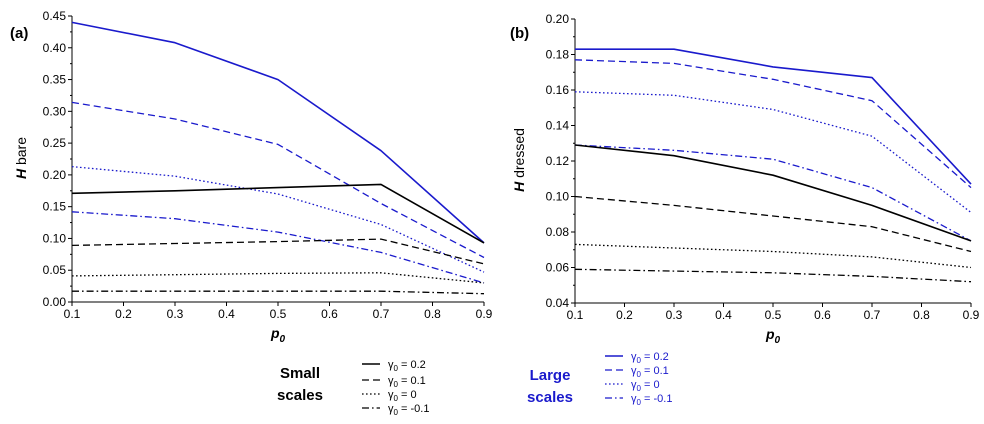 This screenshot has width=984, height=424. Describe the element at coordinates (519, 160) in the screenshot. I see `y-axis-title: H dressed` at that location.